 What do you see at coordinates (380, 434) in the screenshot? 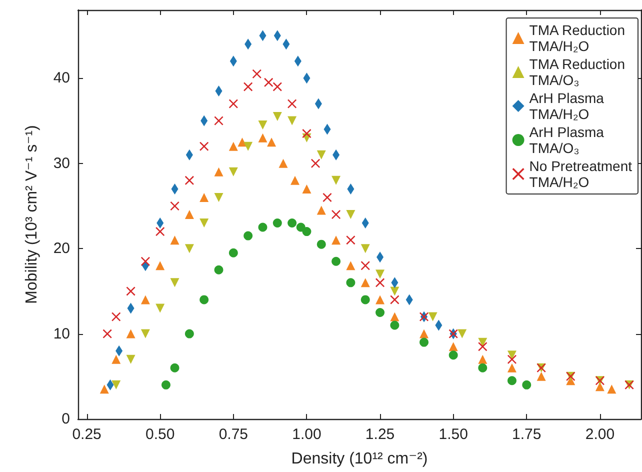
I see `x-tick-label: 1.25` at bounding box center [380, 434].